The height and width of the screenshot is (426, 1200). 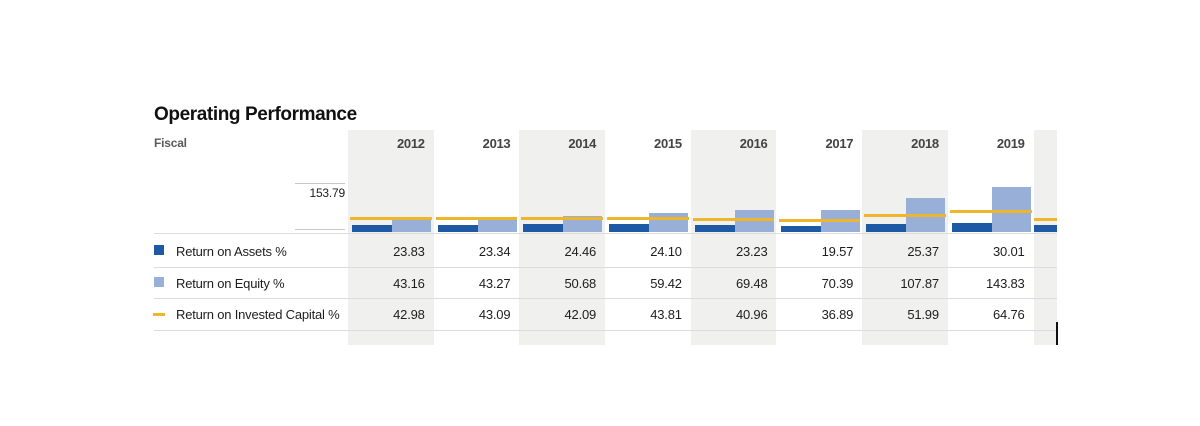 What do you see at coordinates (839, 143) in the screenshot?
I see `year-header-2017: 2017` at bounding box center [839, 143].